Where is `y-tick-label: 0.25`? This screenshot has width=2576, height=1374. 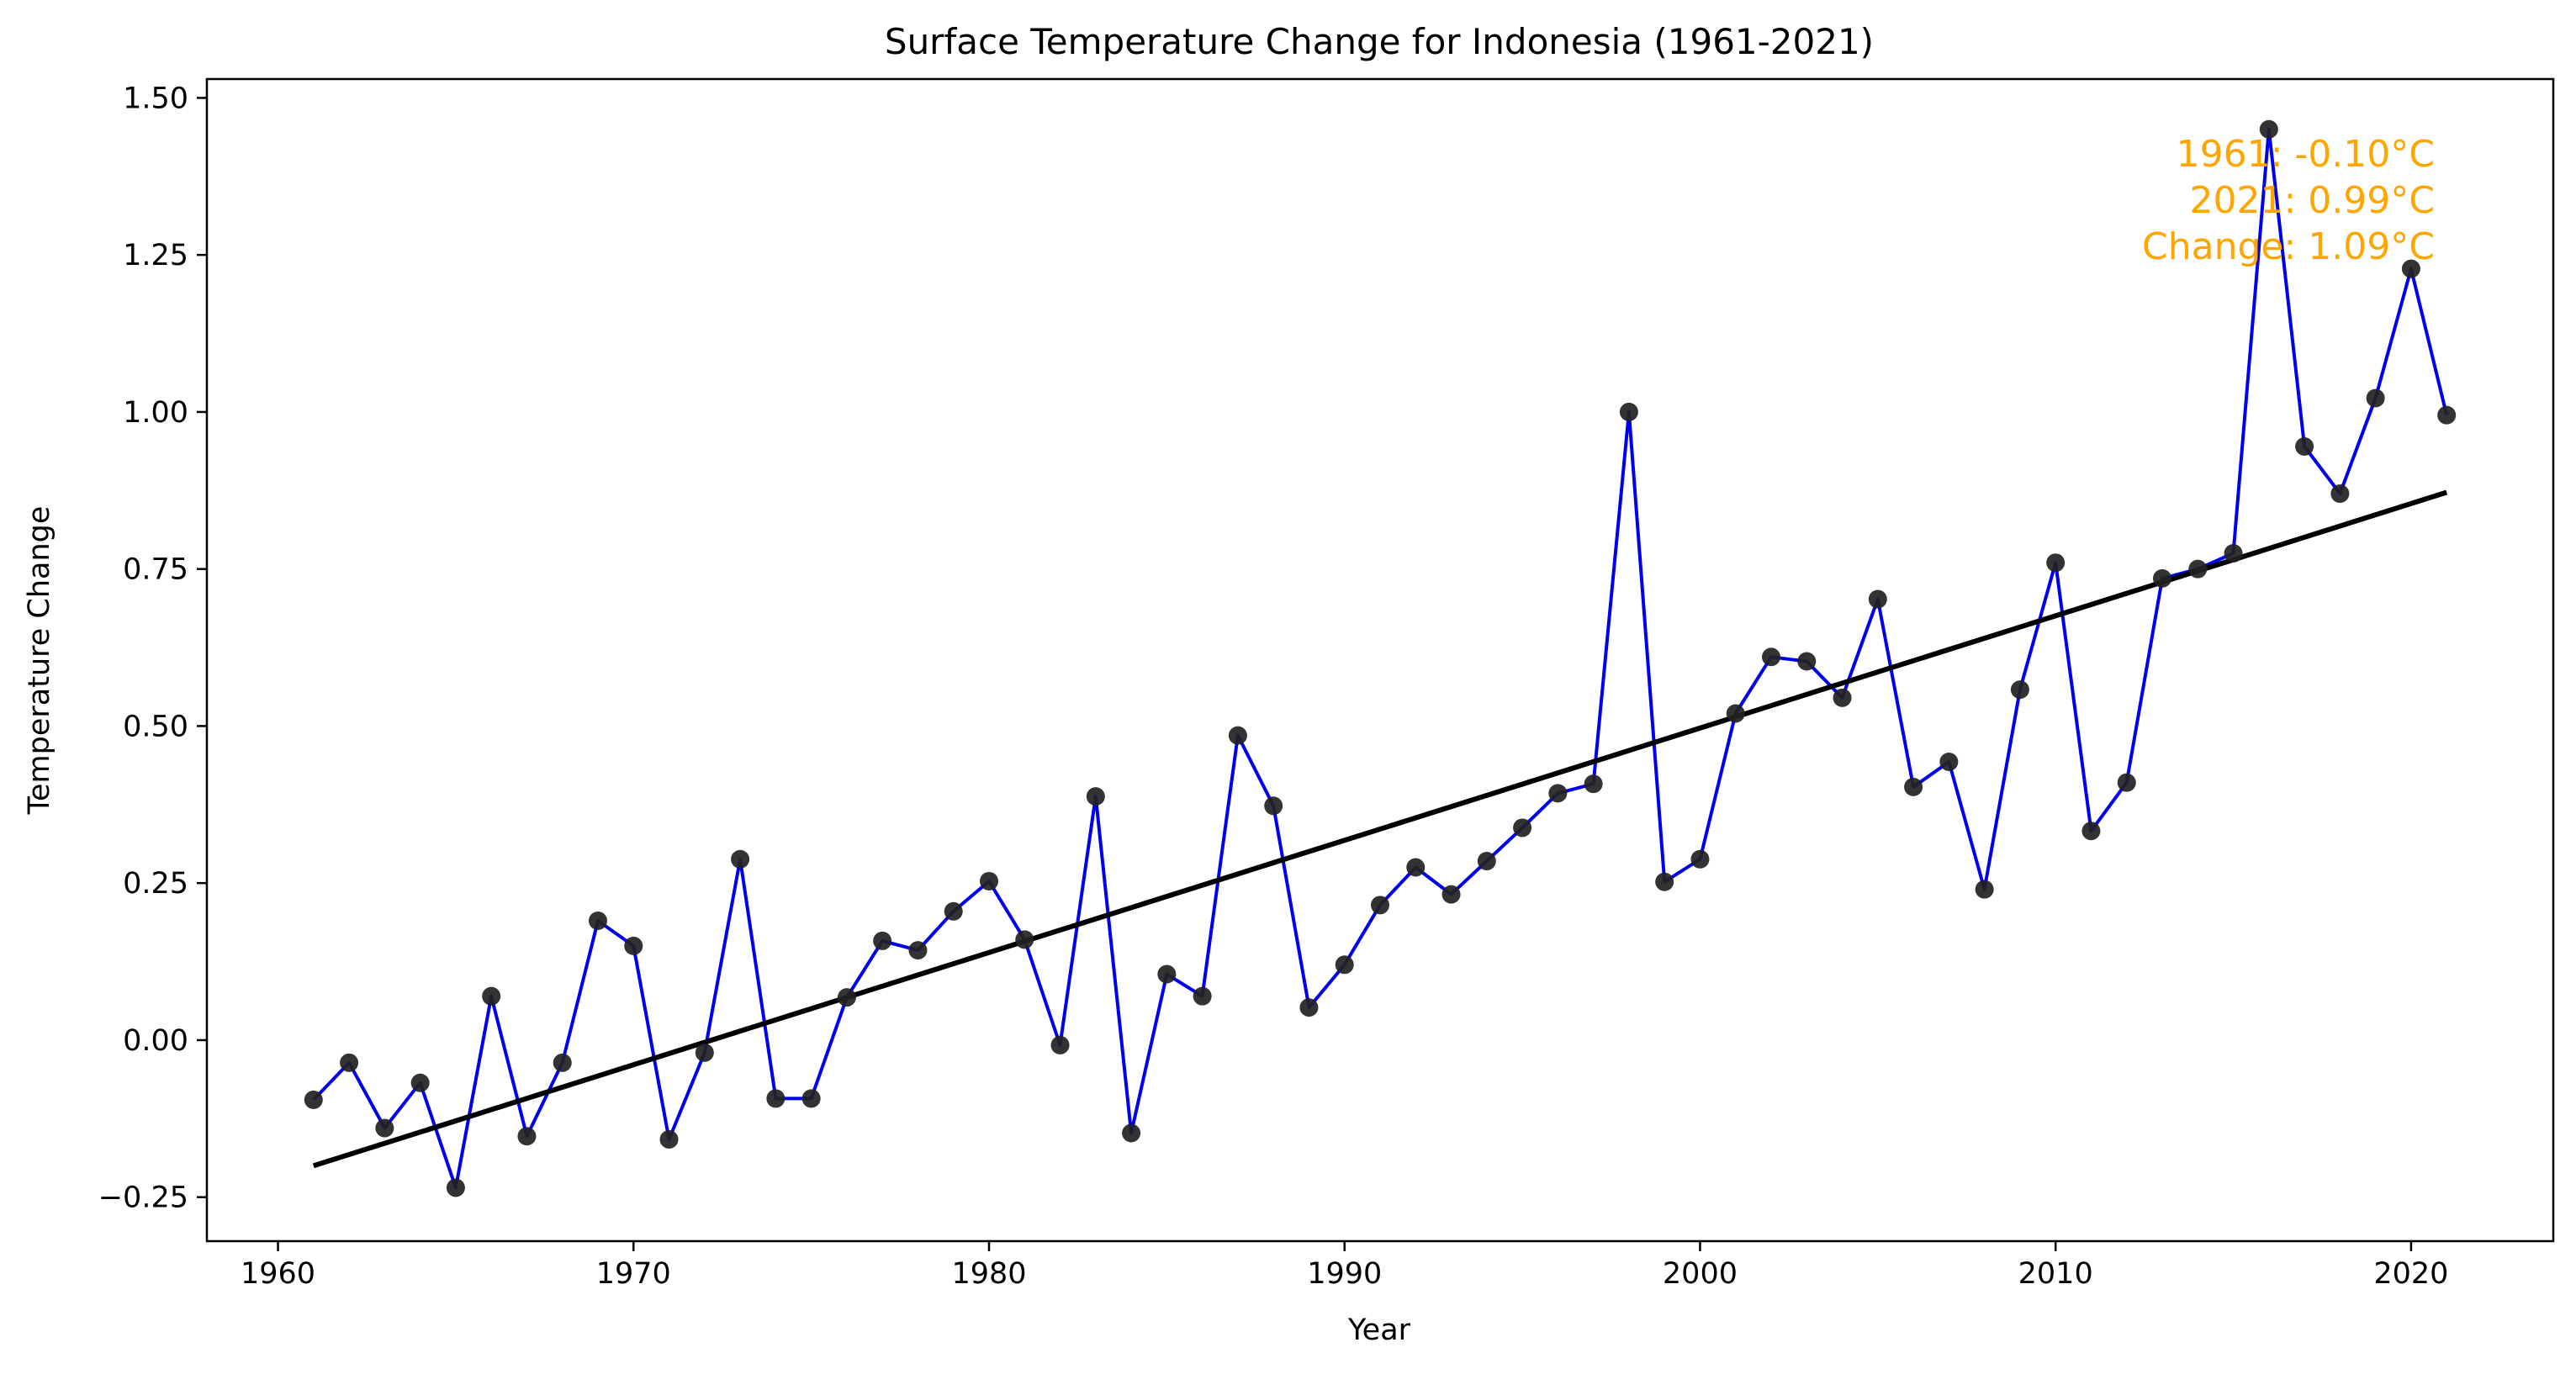
y-tick-label: 0.25 is located at coordinates (155, 884).